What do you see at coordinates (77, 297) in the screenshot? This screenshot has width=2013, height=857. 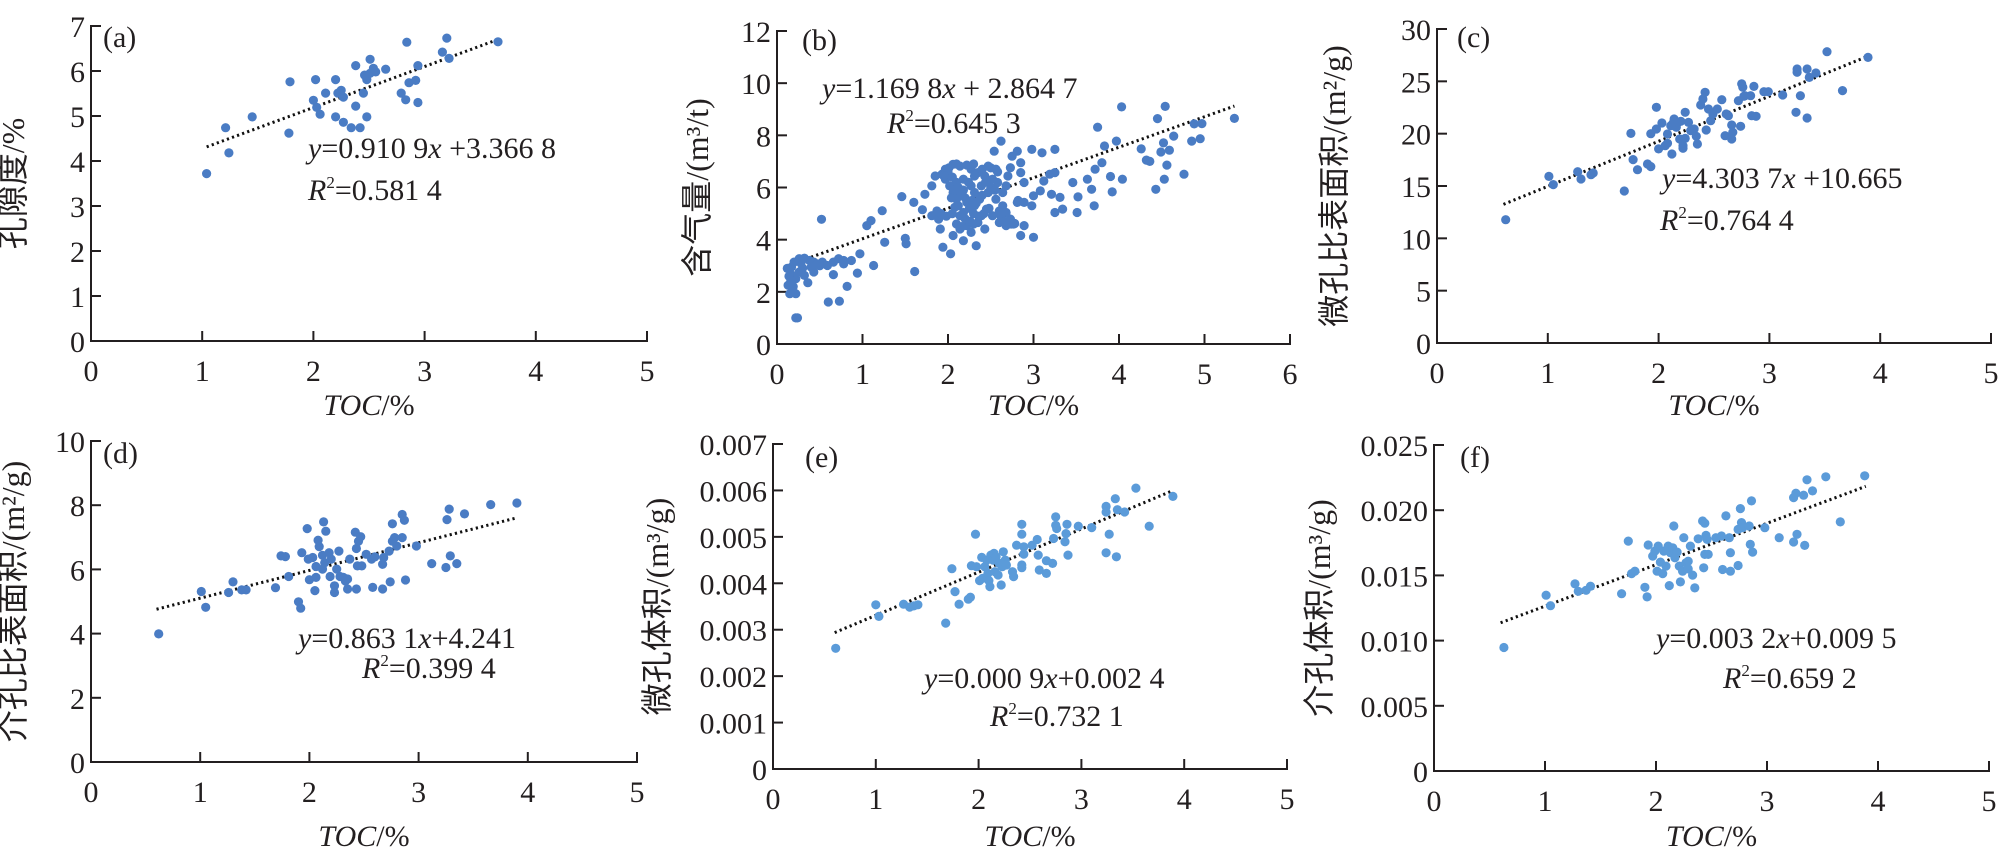 I see `y-tick-label: 1` at bounding box center [77, 297].